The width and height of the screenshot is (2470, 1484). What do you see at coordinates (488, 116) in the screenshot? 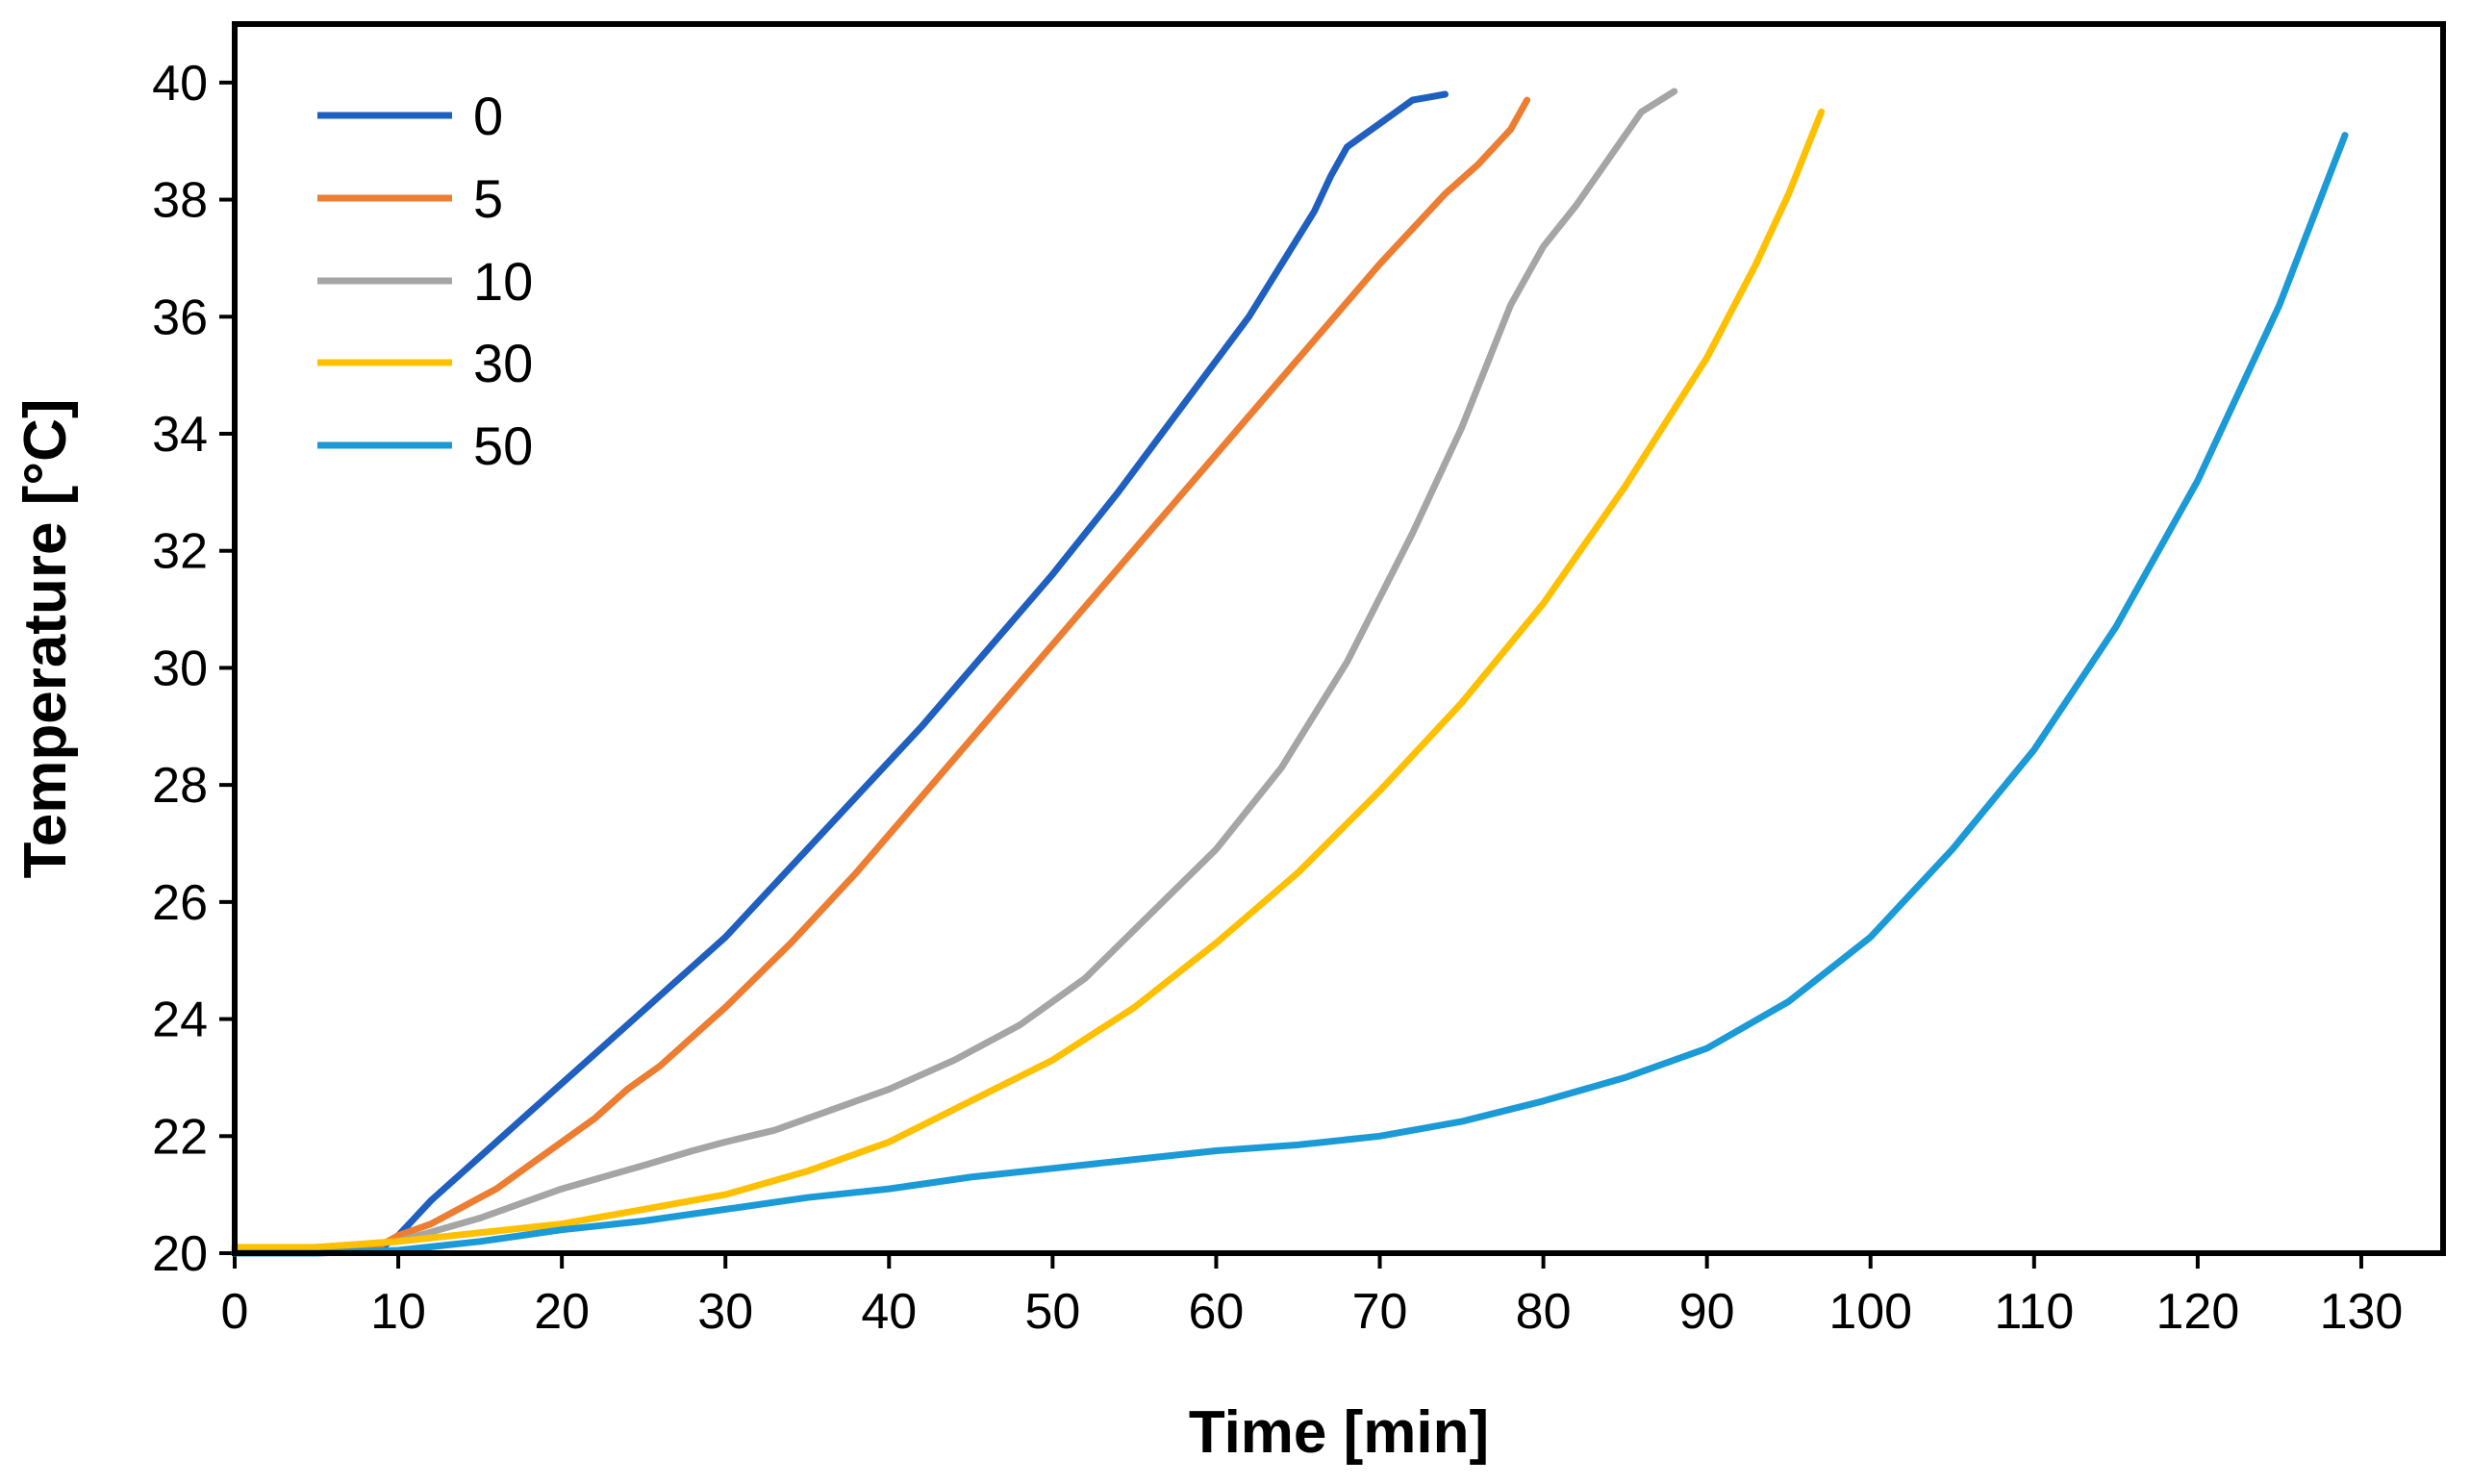
I see `legend-label-0: 0` at bounding box center [488, 116].